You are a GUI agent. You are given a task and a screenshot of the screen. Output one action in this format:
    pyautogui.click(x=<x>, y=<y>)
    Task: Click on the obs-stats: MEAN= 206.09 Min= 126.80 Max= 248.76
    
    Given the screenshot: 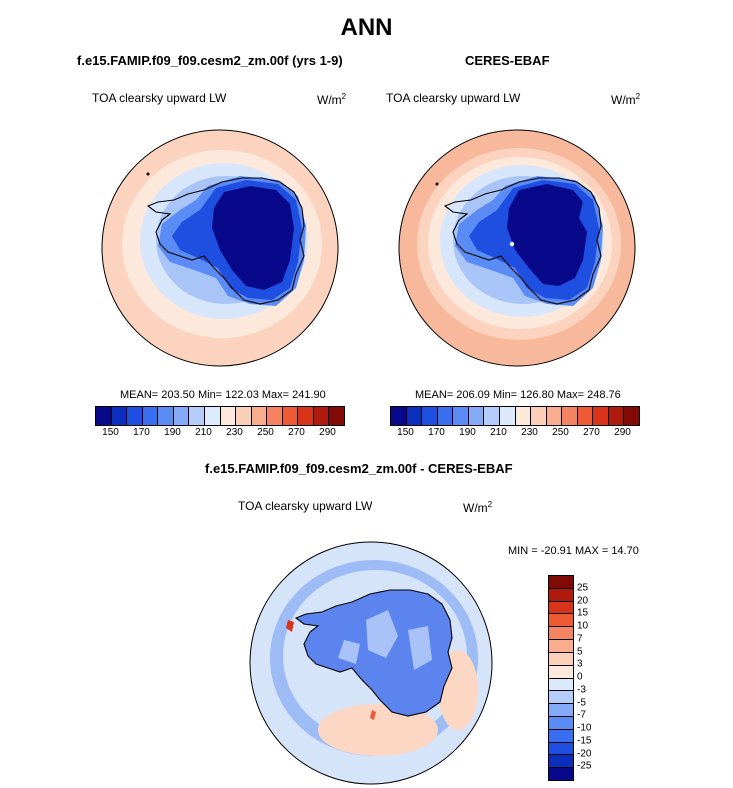 What is the action you would take?
    pyautogui.click(x=518, y=395)
    